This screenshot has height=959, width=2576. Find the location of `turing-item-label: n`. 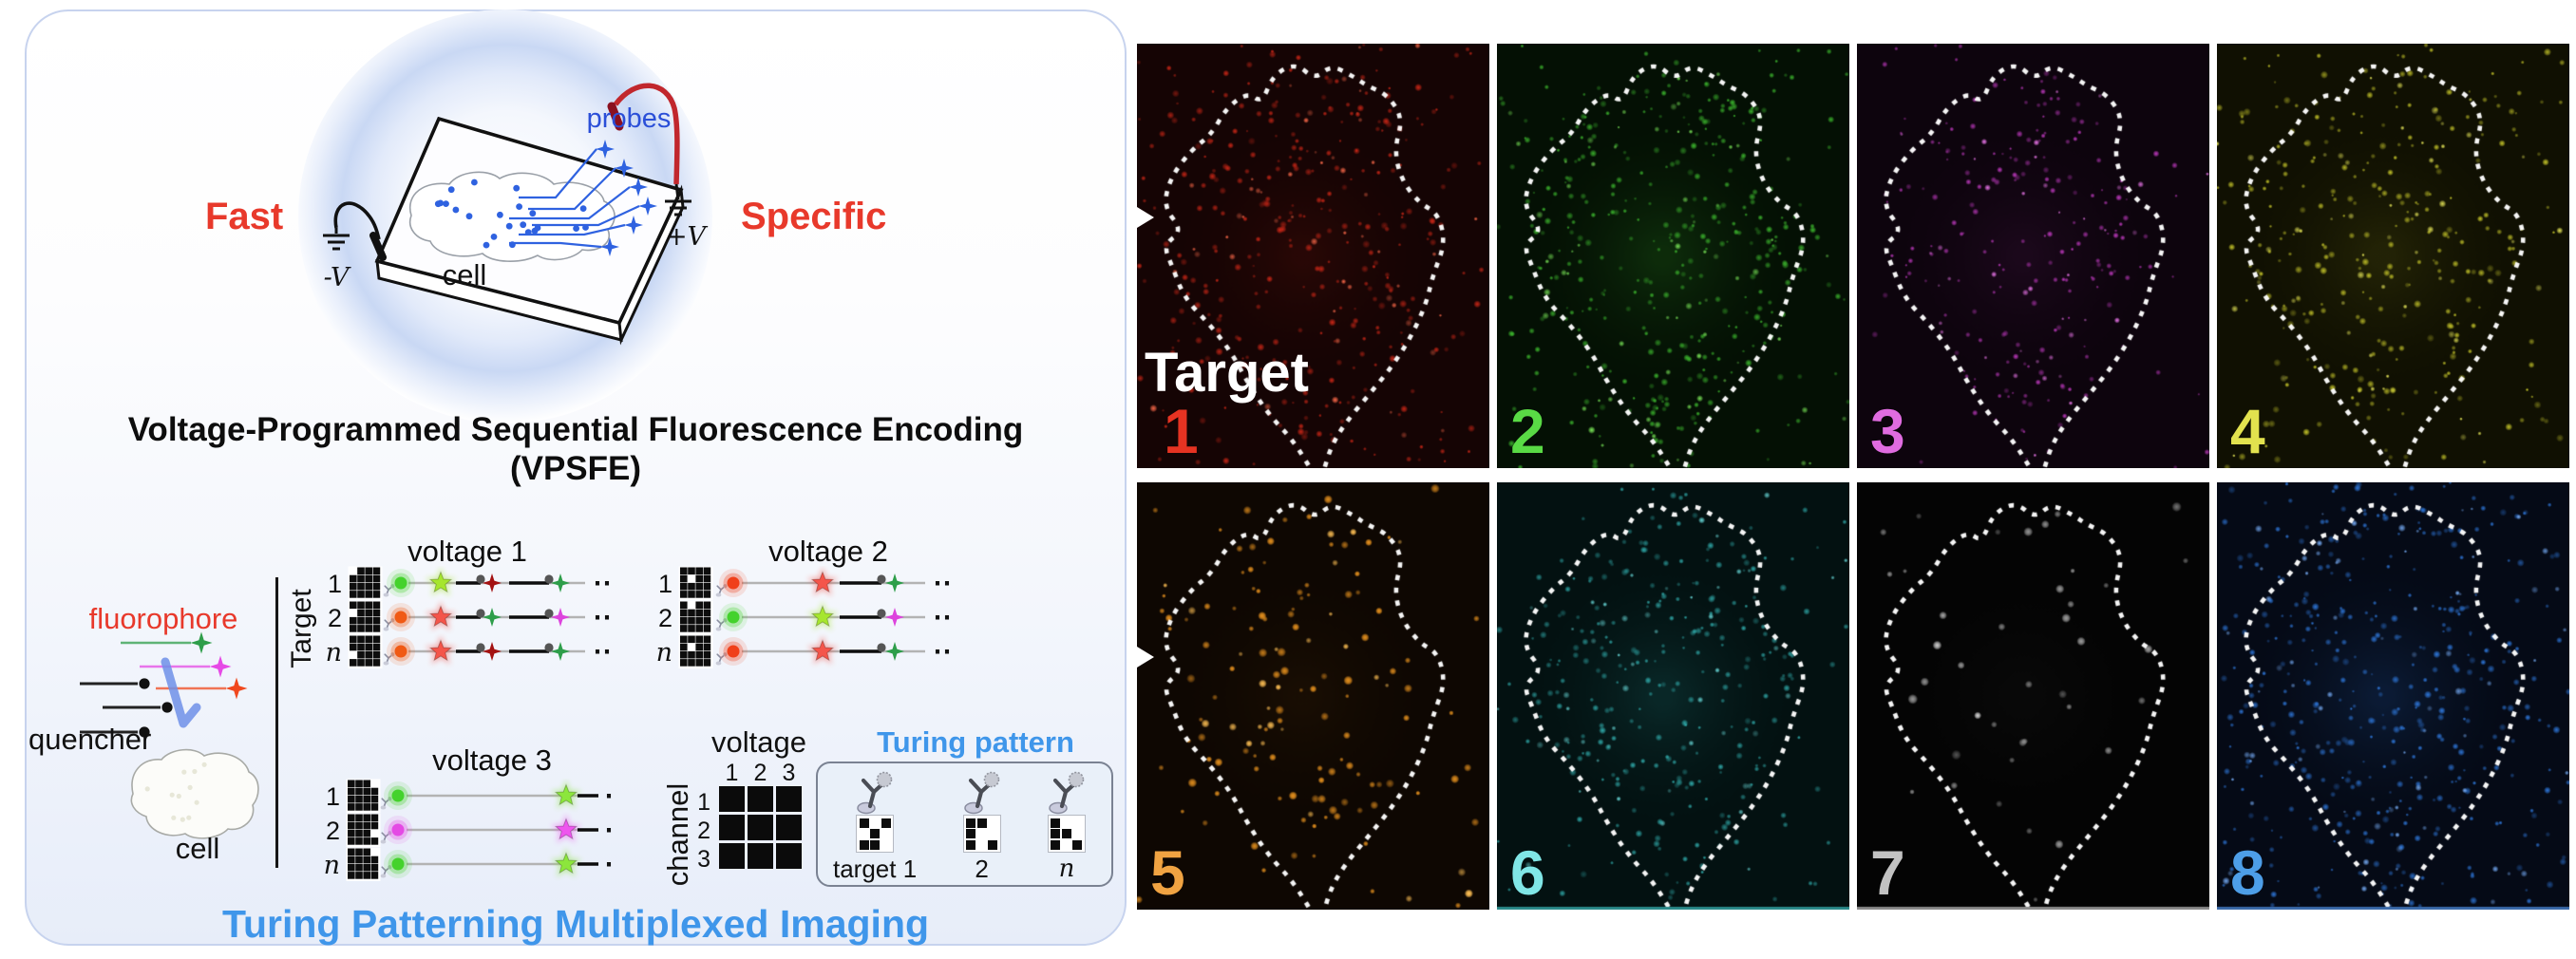

turing-item-label: n is located at coordinates (1066, 869).